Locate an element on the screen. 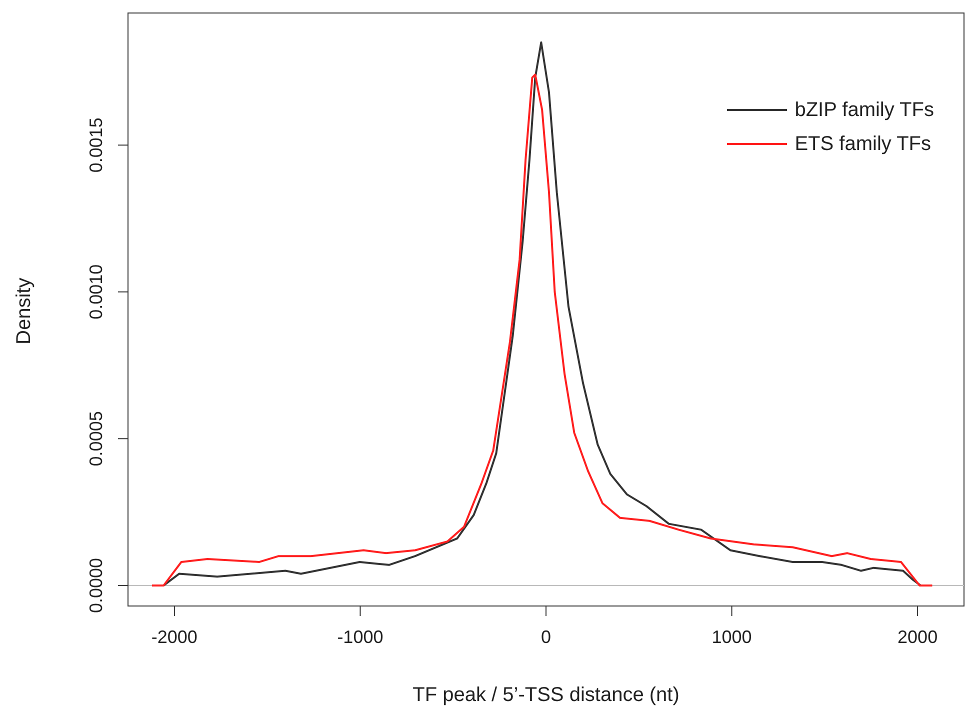  y-axis-title: Density is located at coordinates (24, 311).